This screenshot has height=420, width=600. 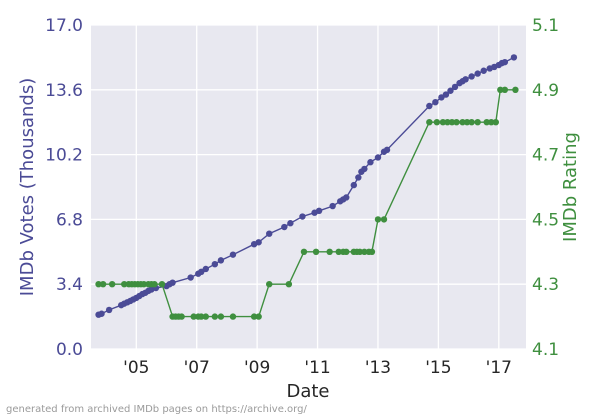 I want to click on right-tick-label: 4.9, so click(x=545, y=91).